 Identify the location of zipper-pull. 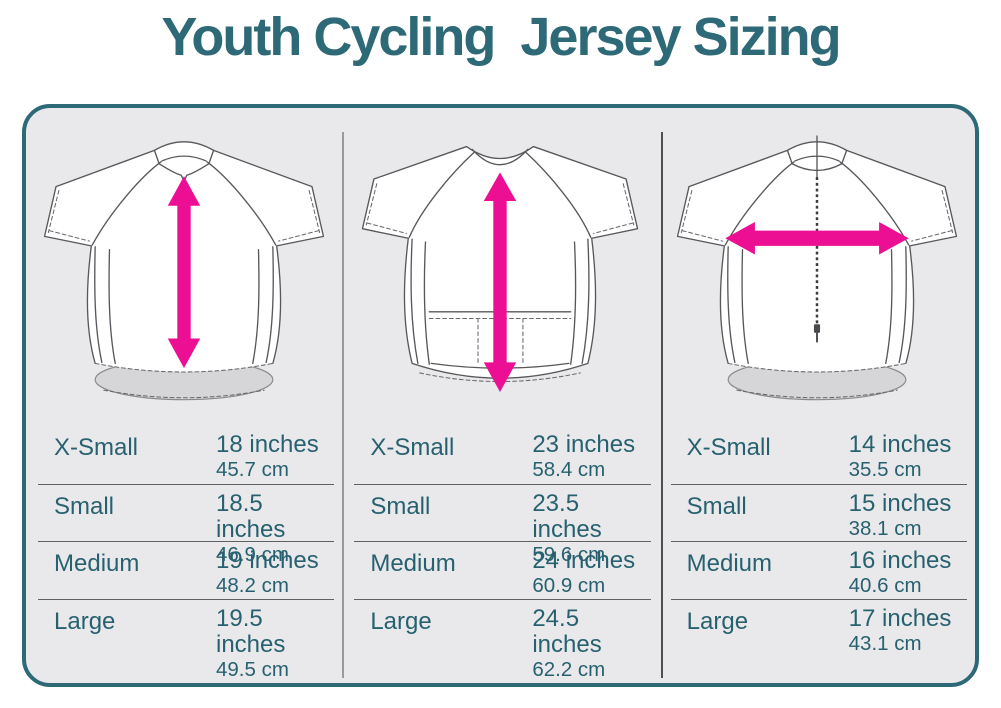
(816, 328).